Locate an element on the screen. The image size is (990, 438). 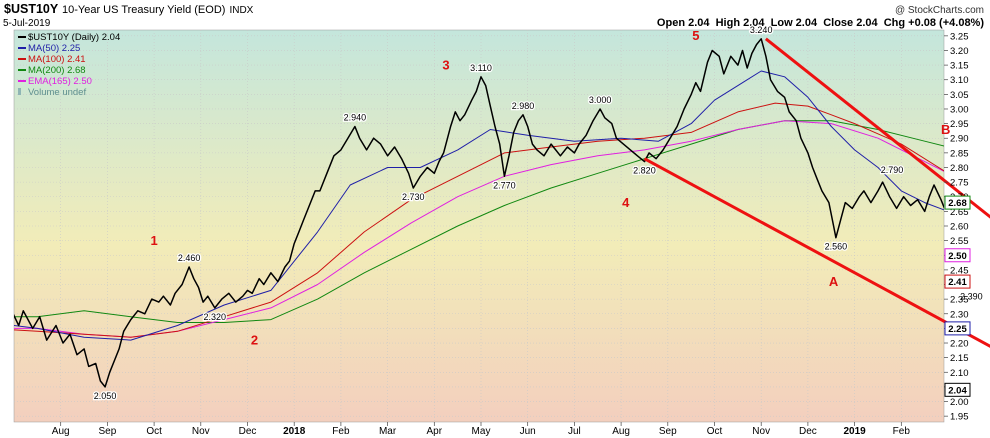
y-tick-label: 3.15 is located at coordinates (959, 66).